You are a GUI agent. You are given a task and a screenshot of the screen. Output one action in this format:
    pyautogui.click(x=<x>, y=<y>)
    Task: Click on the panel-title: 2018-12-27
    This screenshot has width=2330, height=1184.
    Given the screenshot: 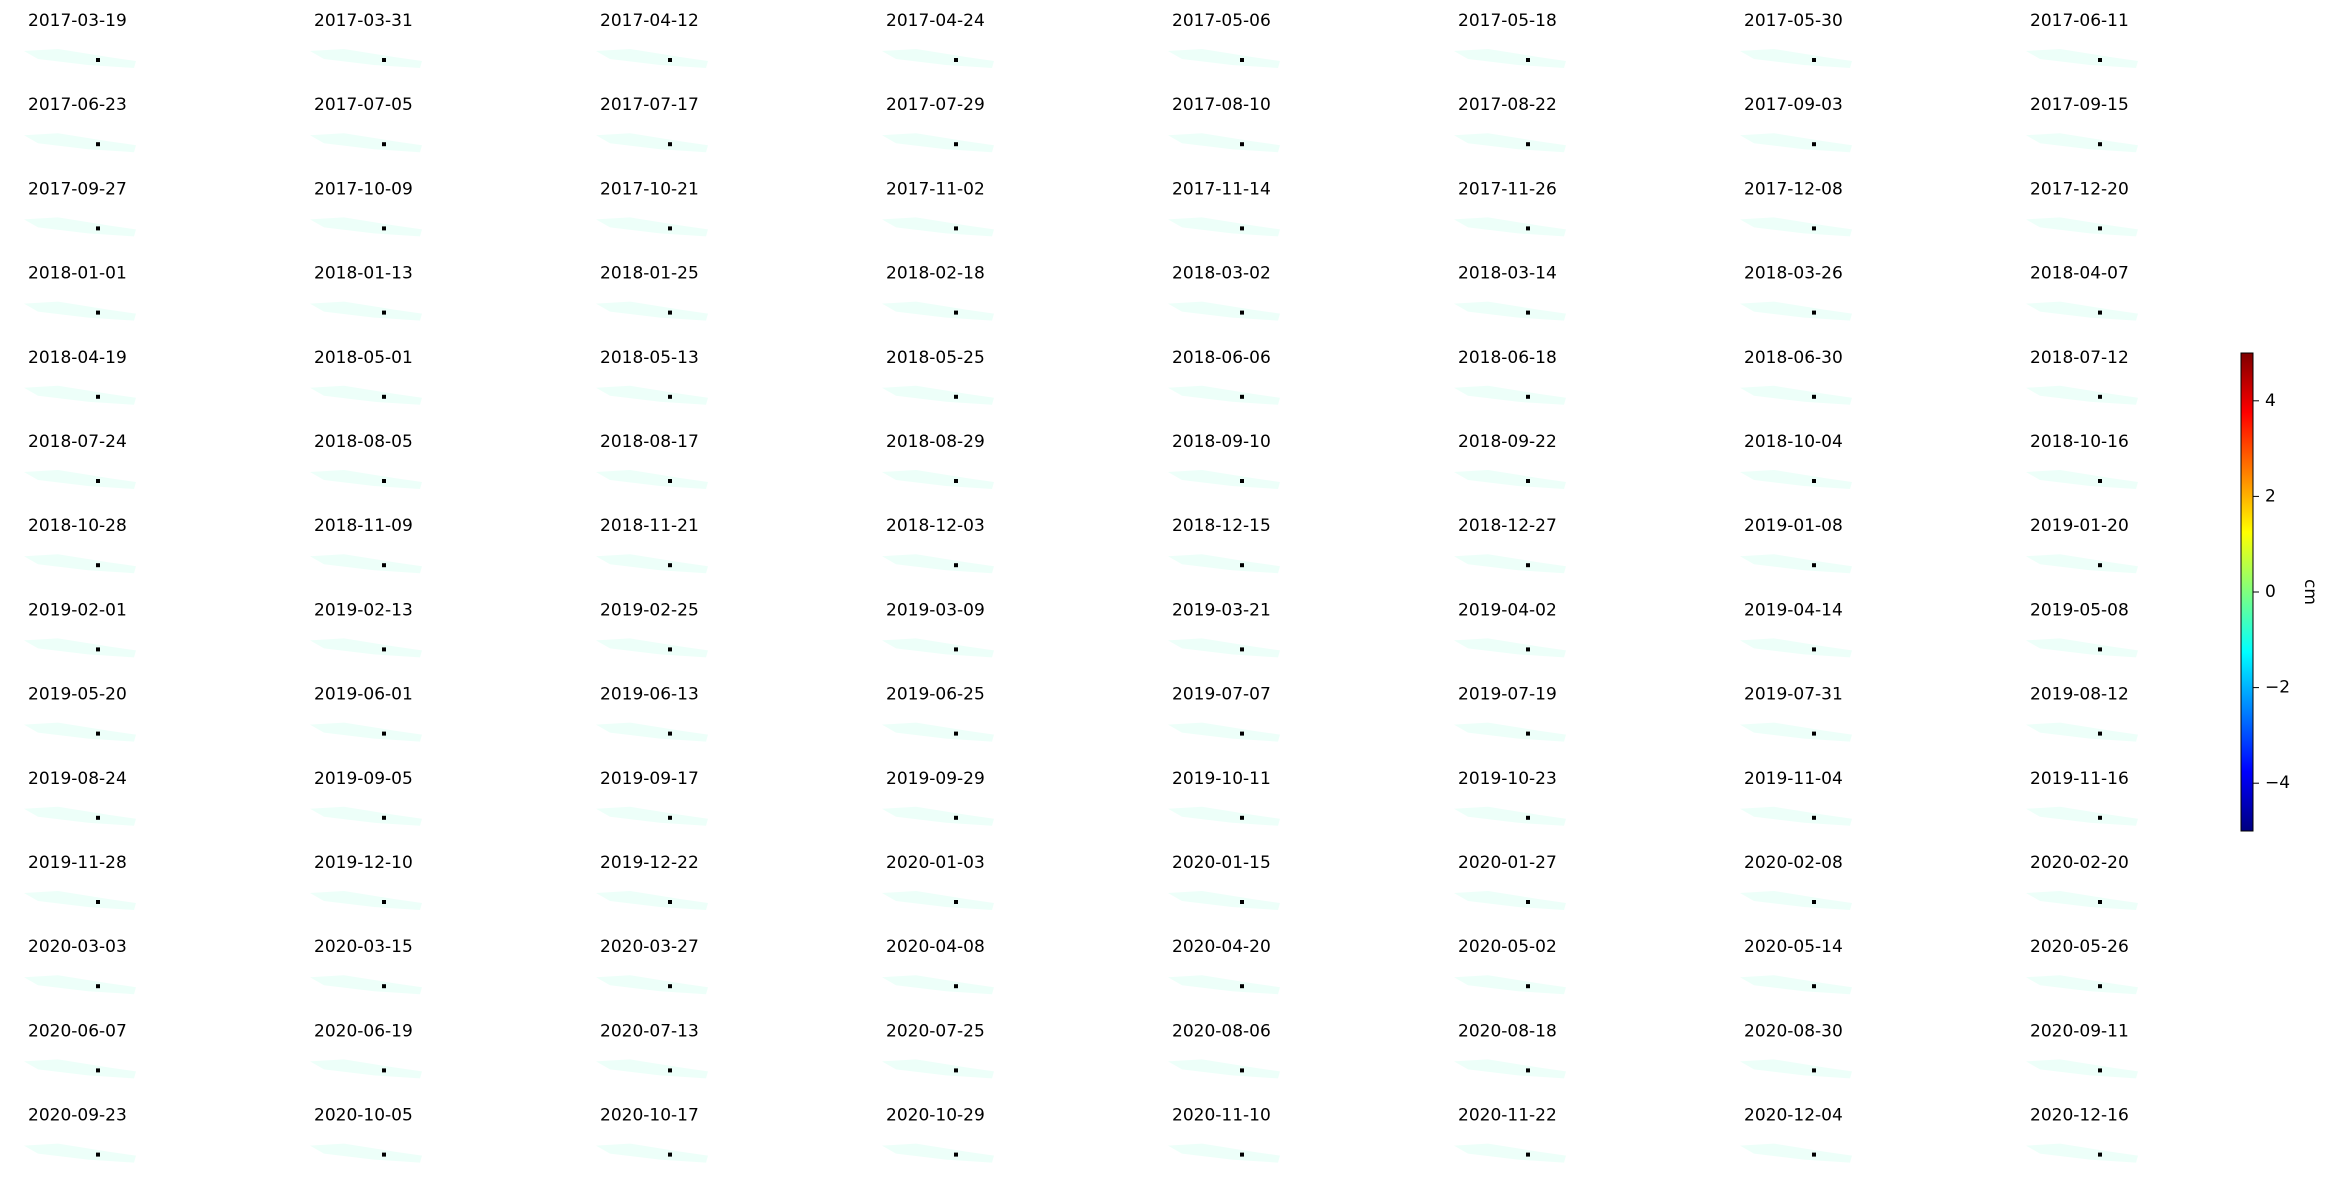 What is the action you would take?
    pyautogui.click(x=1507, y=526)
    